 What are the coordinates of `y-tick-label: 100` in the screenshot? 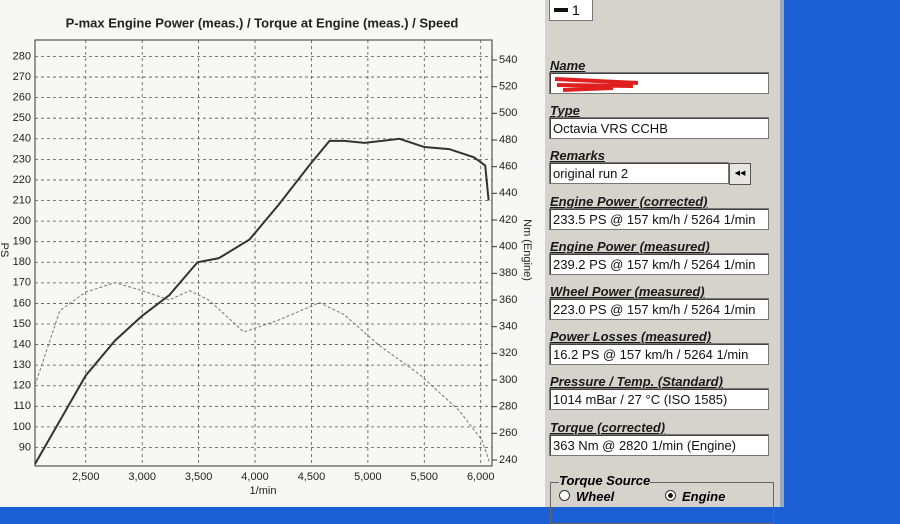 It's located at (22, 427).